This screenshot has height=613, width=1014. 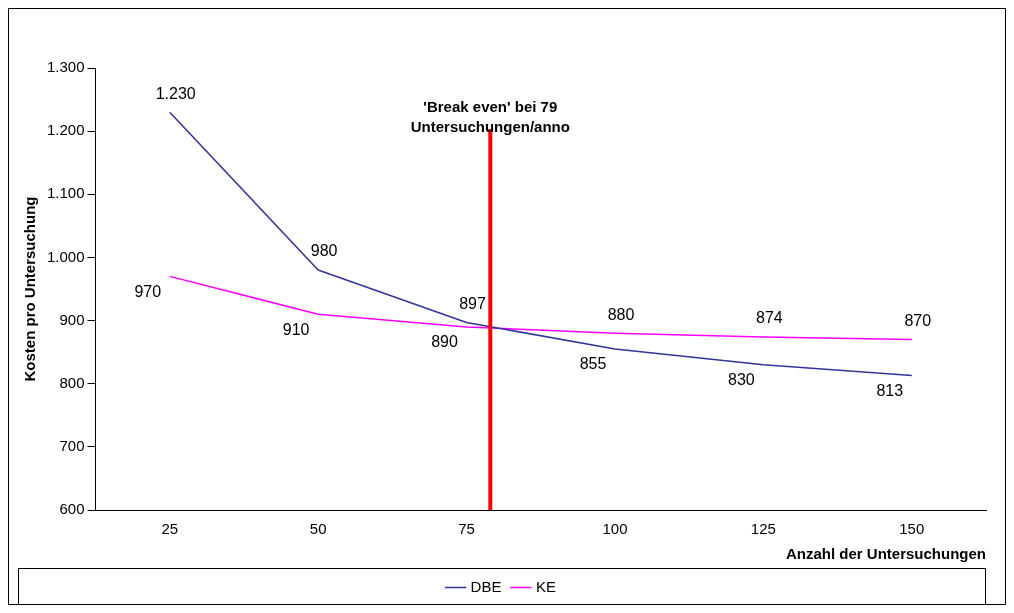 What do you see at coordinates (486, 586) in the screenshot?
I see `legend-label: DBE` at bounding box center [486, 586].